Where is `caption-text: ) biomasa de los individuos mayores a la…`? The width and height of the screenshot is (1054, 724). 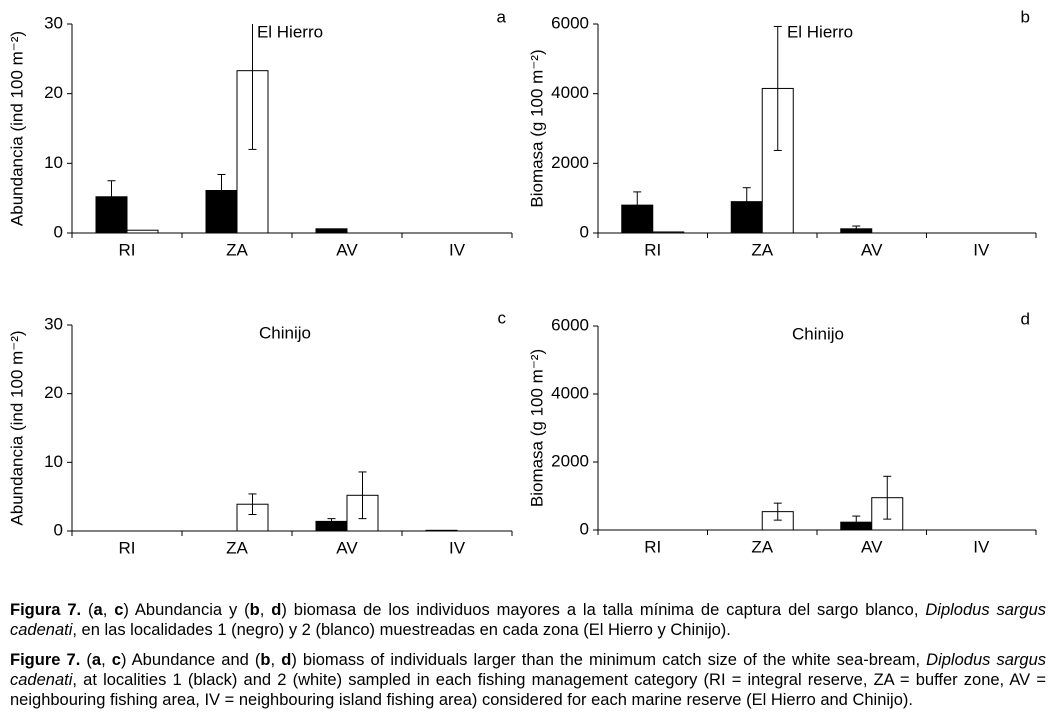 caption-text: ) biomasa de los individuos mayores a la… is located at coordinates (603, 610).